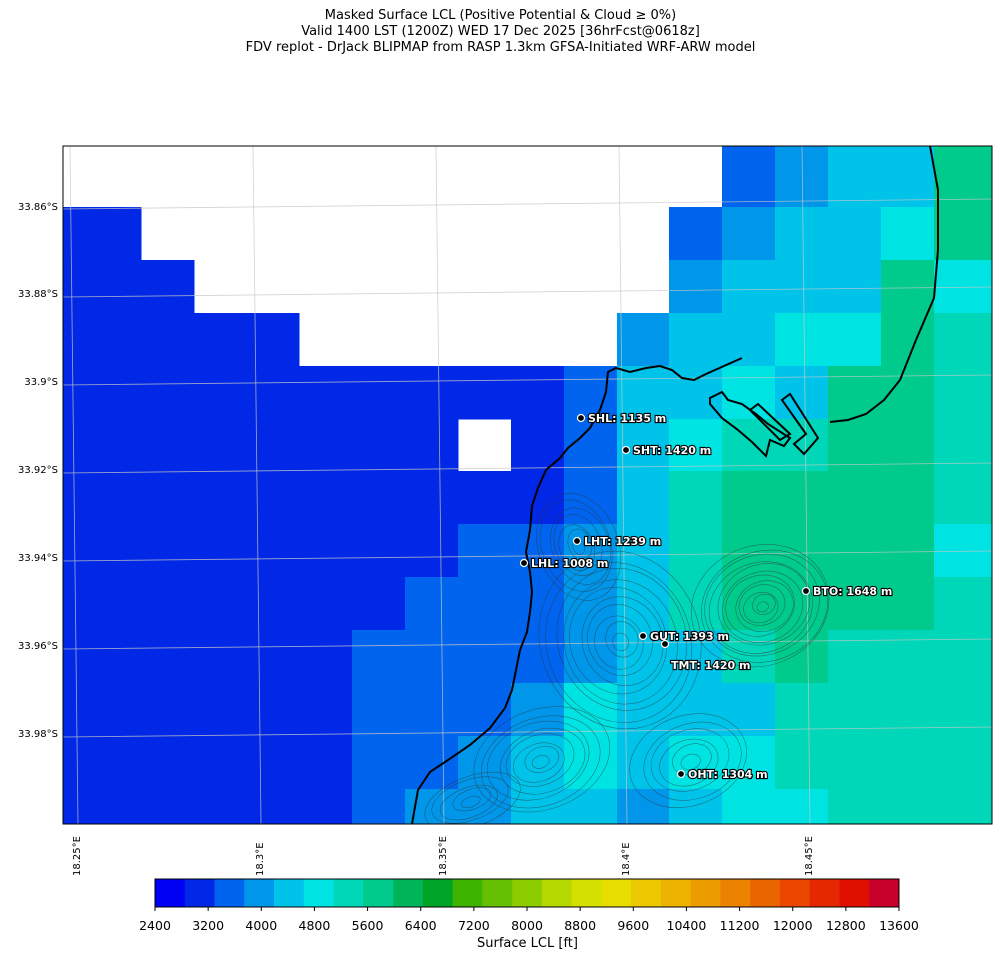 This screenshot has width=1001, height=962. I want to click on station-label: OHT: 1304 m, so click(728, 774).